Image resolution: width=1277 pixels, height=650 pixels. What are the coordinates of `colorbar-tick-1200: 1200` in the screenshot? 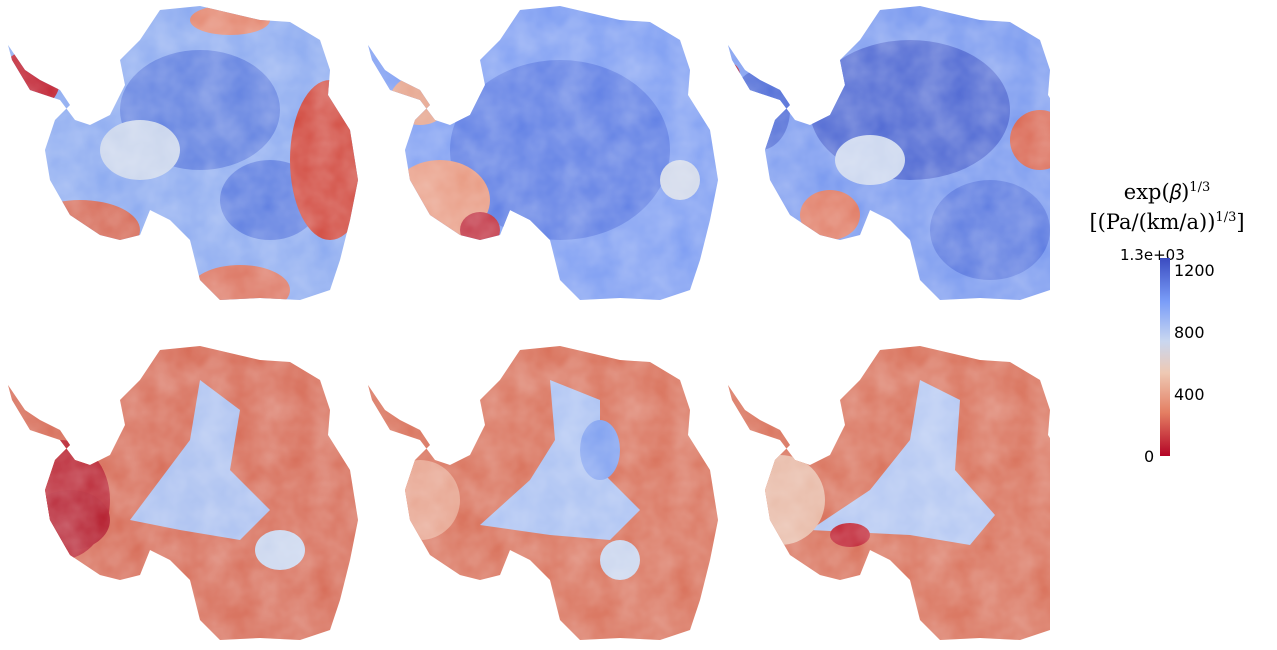 It's located at (1194, 270).